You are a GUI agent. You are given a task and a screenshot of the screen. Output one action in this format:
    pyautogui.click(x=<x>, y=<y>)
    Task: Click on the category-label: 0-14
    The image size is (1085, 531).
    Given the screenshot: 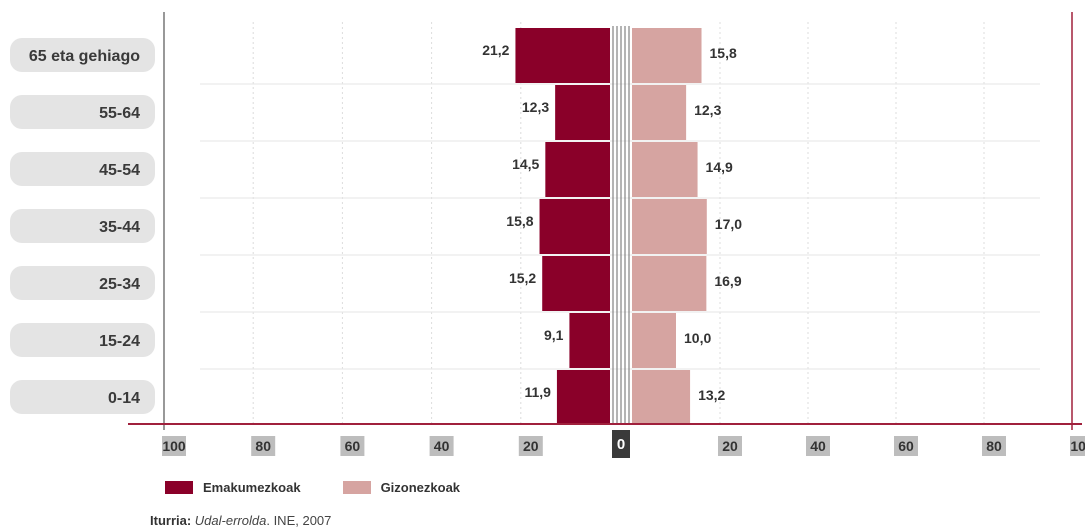 What is the action you would take?
    pyautogui.click(x=124, y=398)
    